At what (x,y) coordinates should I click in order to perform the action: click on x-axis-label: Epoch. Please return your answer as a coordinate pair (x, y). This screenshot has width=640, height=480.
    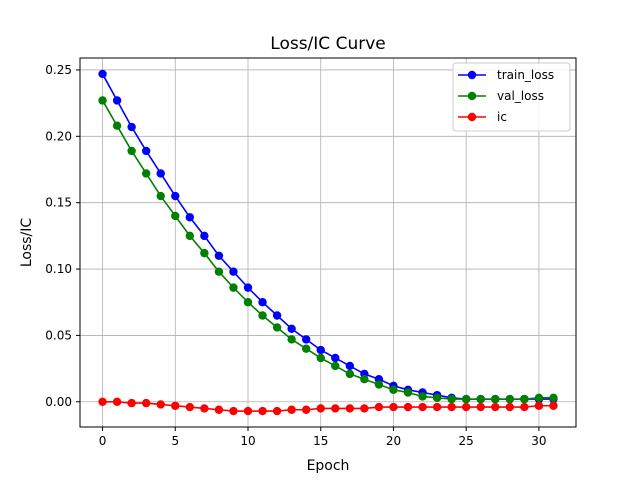
    Looking at the image, I should click on (328, 466).